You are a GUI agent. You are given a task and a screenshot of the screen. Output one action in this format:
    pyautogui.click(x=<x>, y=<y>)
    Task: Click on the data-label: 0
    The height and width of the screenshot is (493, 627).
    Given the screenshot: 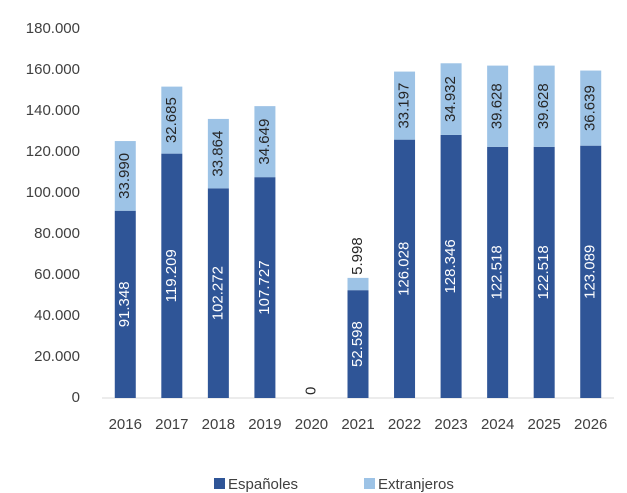 What is the action you would take?
    pyautogui.click(x=310, y=391)
    